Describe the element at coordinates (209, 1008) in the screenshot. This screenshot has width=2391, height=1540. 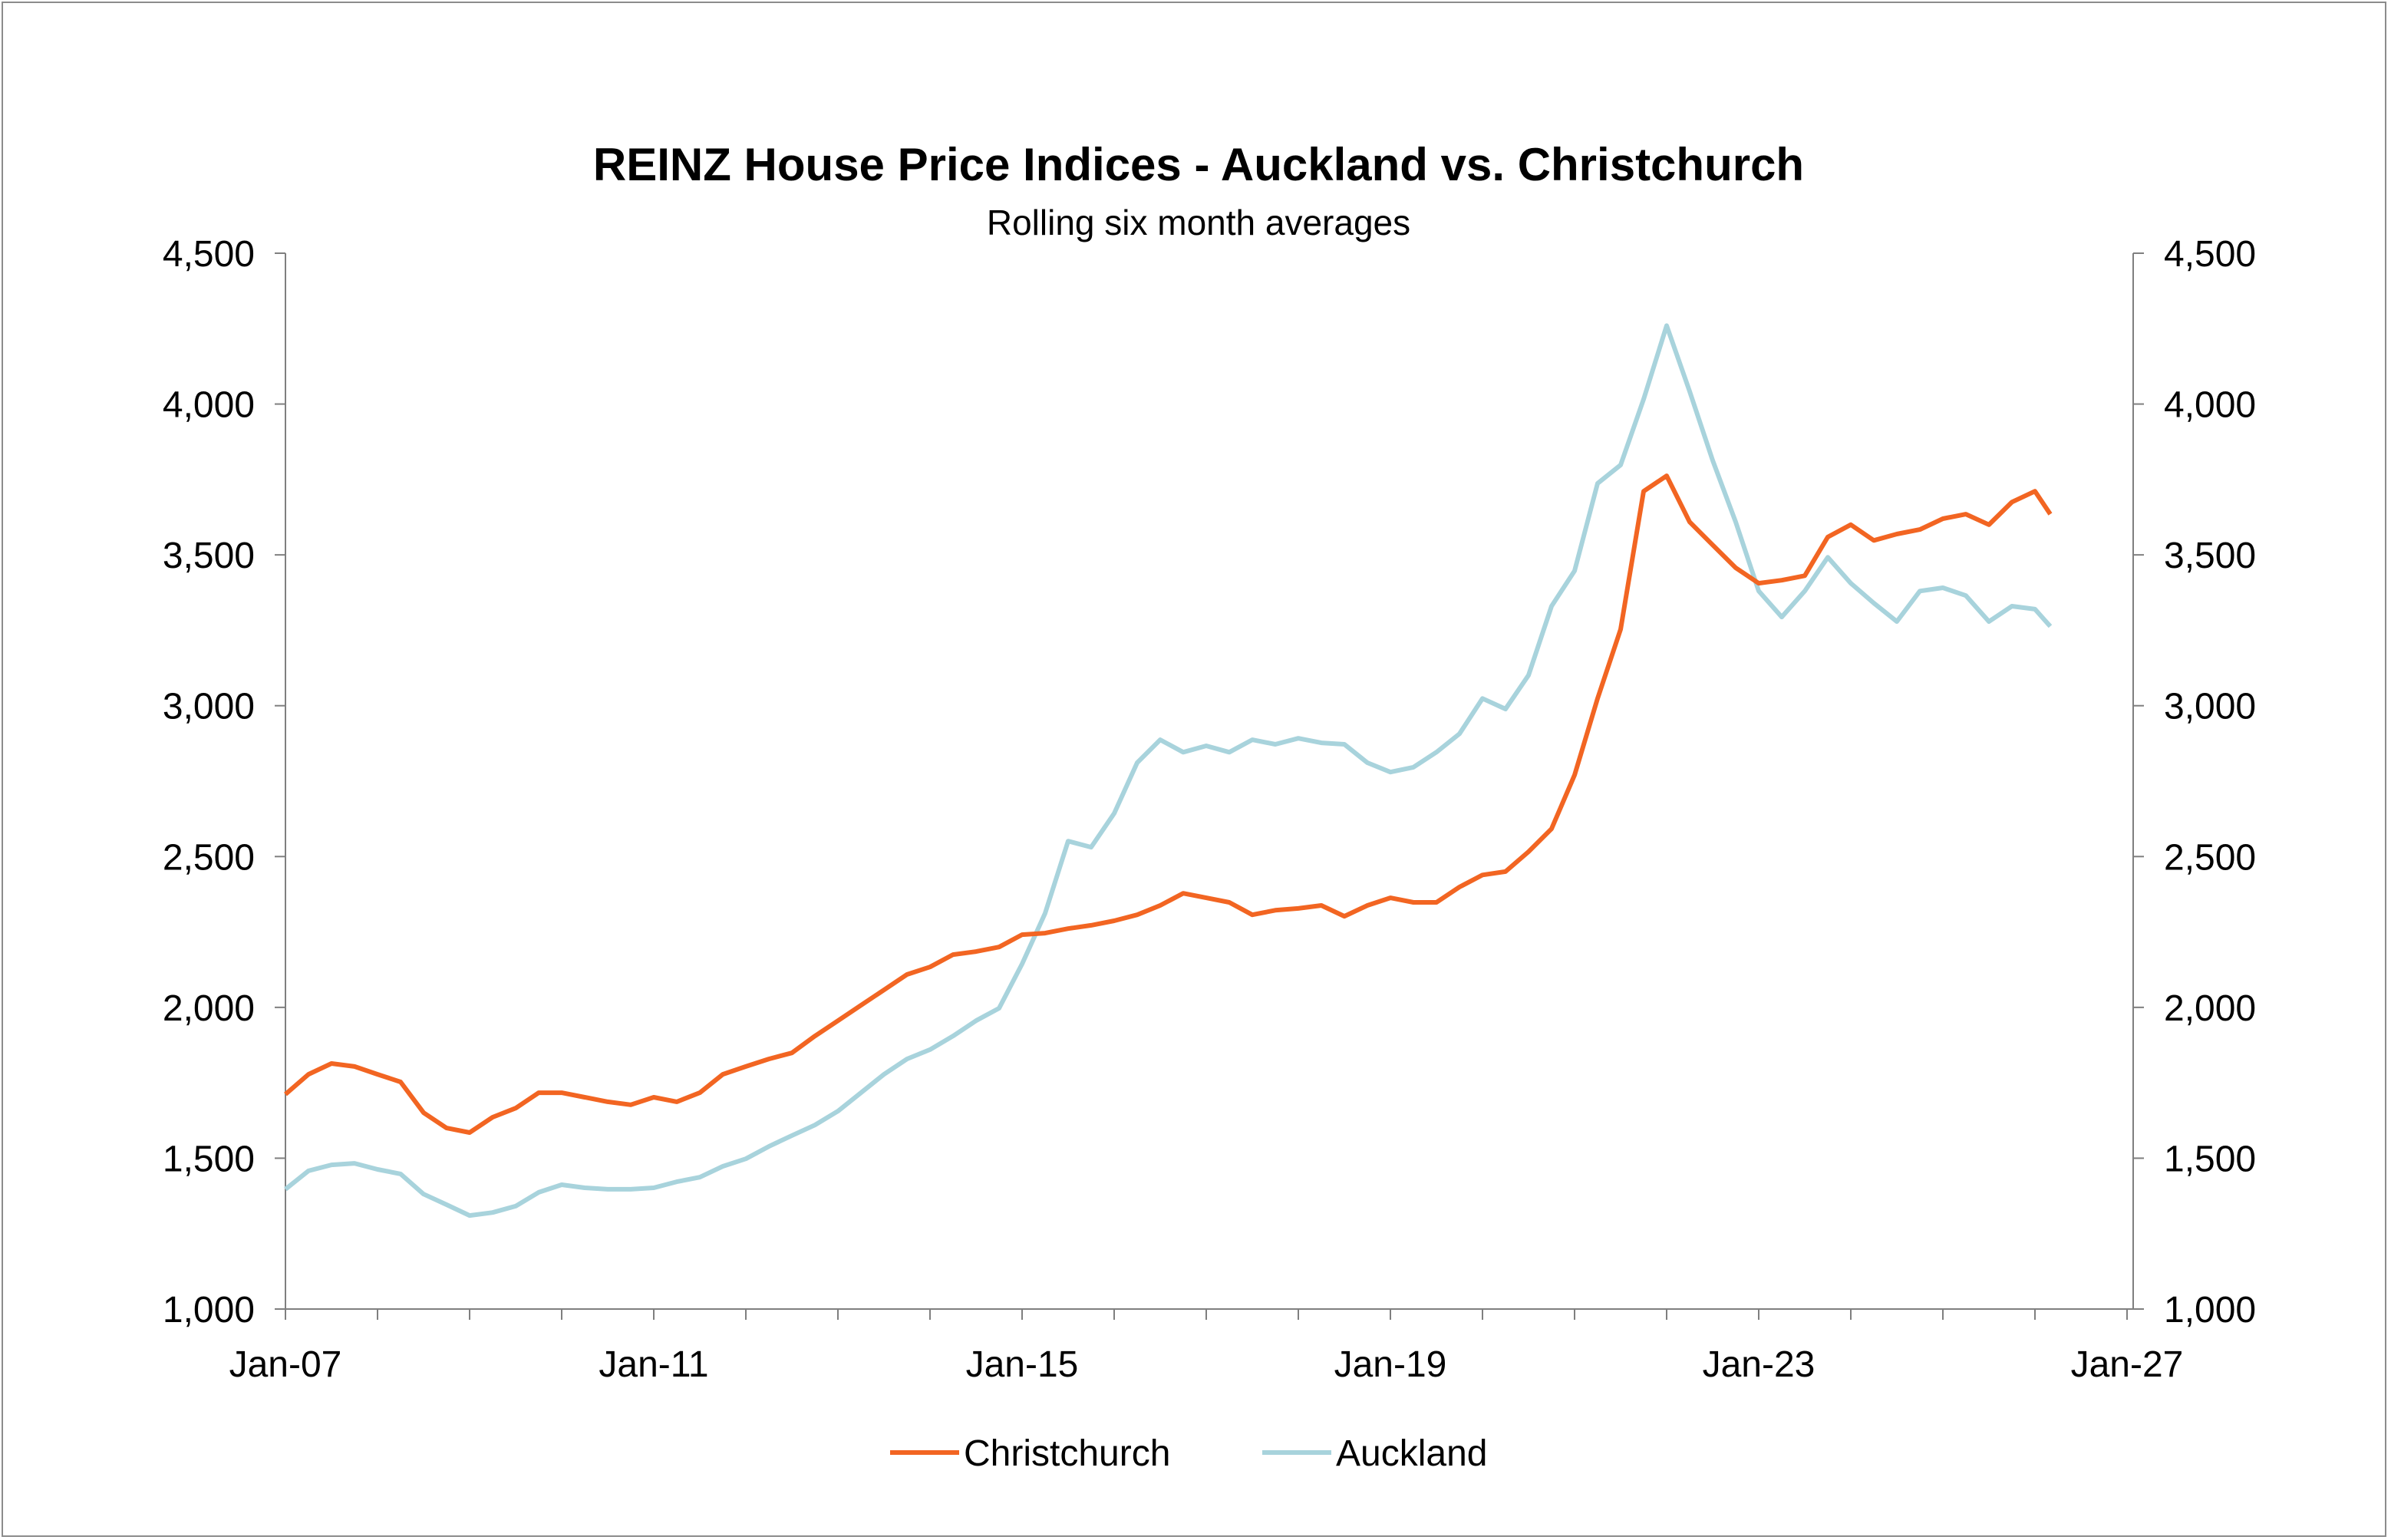
I see `y-tick-label-left: 2,000` at that location.